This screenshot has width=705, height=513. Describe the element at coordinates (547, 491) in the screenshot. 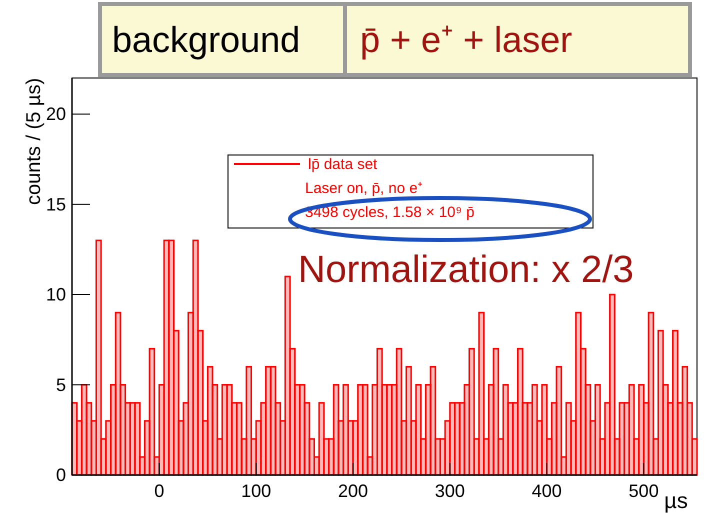

I see `x-tick-label: 400` at that location.